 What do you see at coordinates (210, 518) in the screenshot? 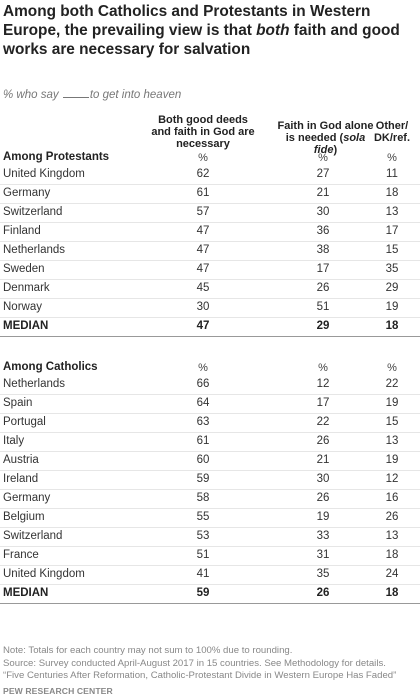
I see `table-row: Belgium 55 19 26` at bounding box center [210, 518].